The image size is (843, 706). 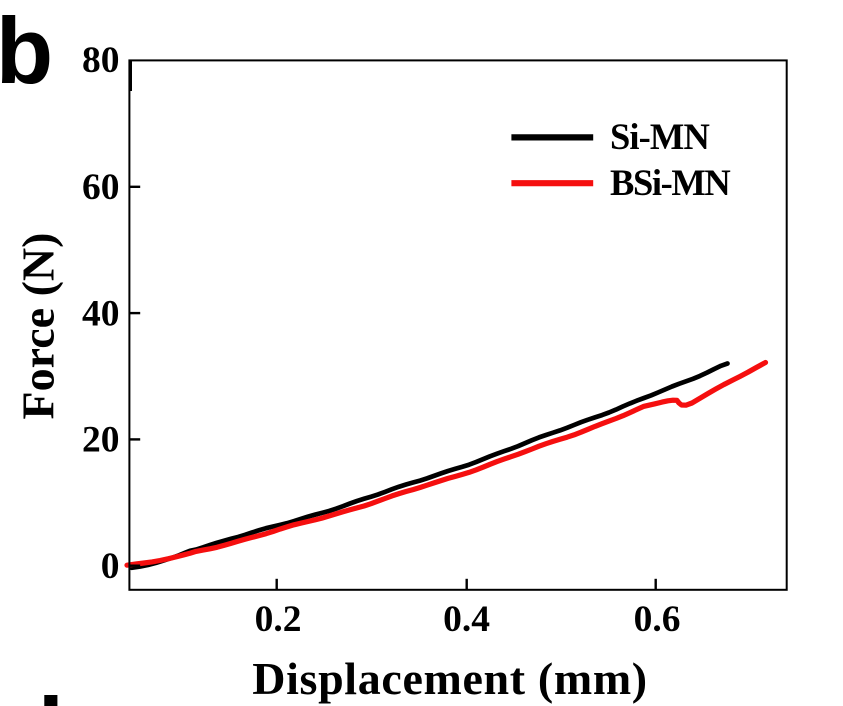 What do you see at coordinates (657, 619) in the screenshot?
I see `svg-text: 0.6` at bounding box center [657, 619].